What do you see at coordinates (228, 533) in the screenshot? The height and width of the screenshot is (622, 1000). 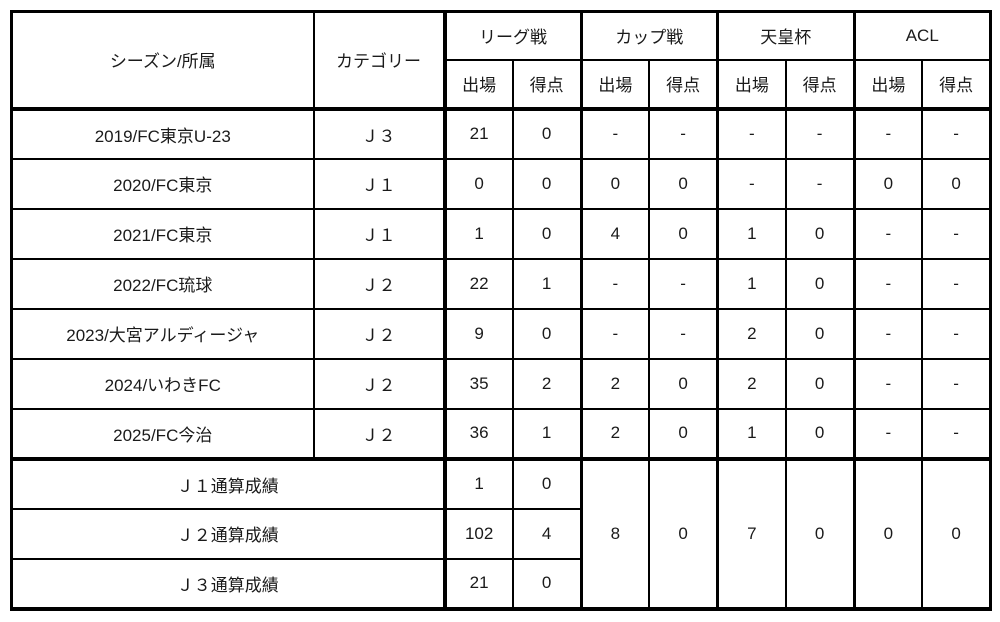 I see `total-label-cell: Ｊ２通算成績` at bounding box center [228, 533].